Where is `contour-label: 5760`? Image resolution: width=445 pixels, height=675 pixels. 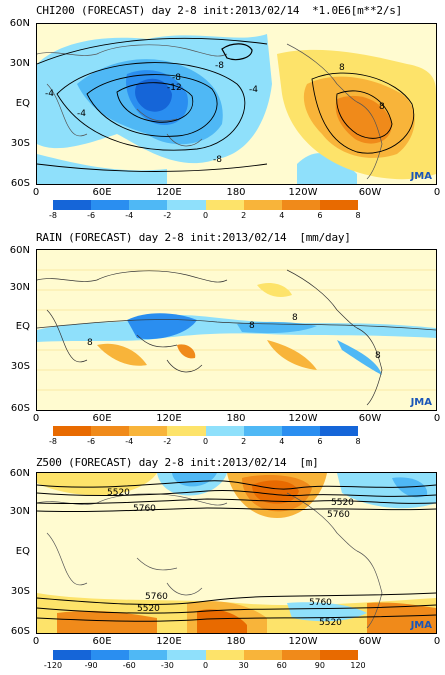 contour-label: 5760 is located at coordinates (320, 603).